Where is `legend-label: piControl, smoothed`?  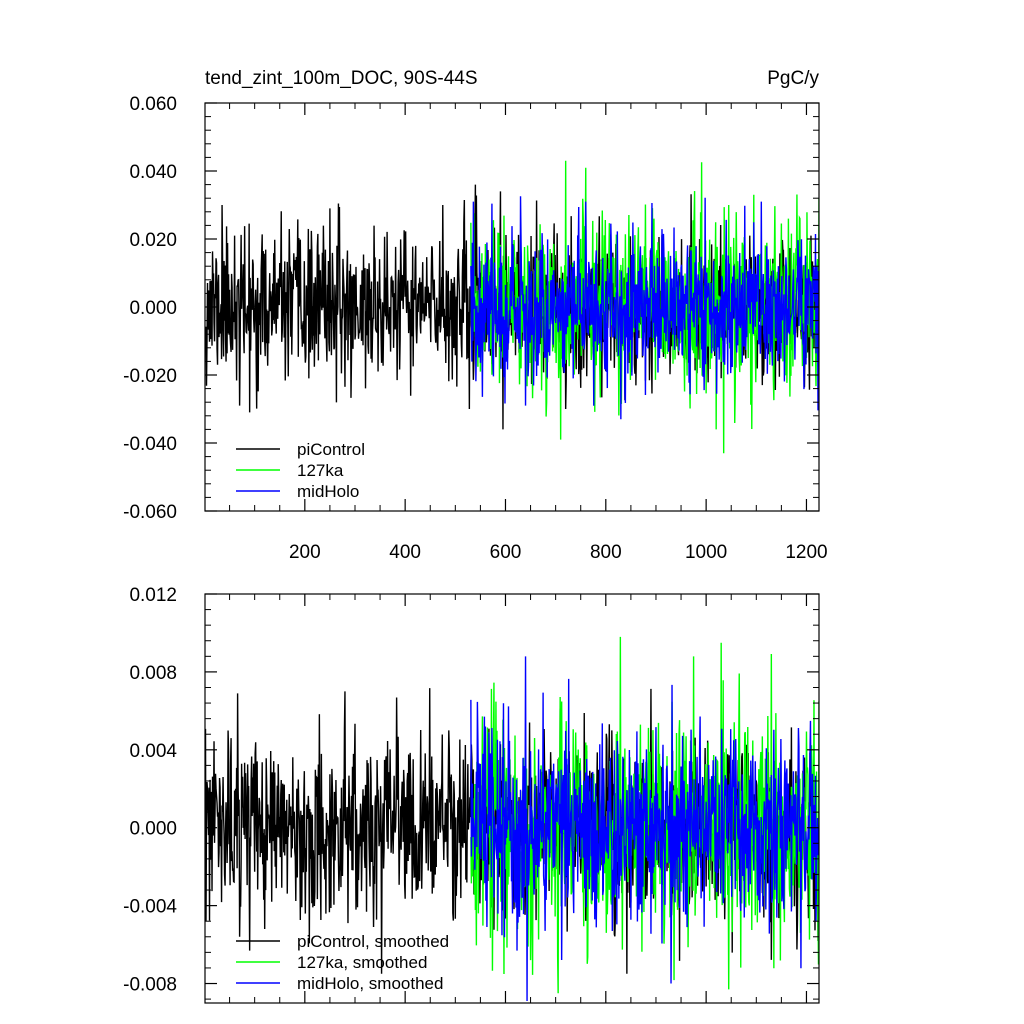 legend-label: piControl, smoothed is located at coordinates (373, 941).